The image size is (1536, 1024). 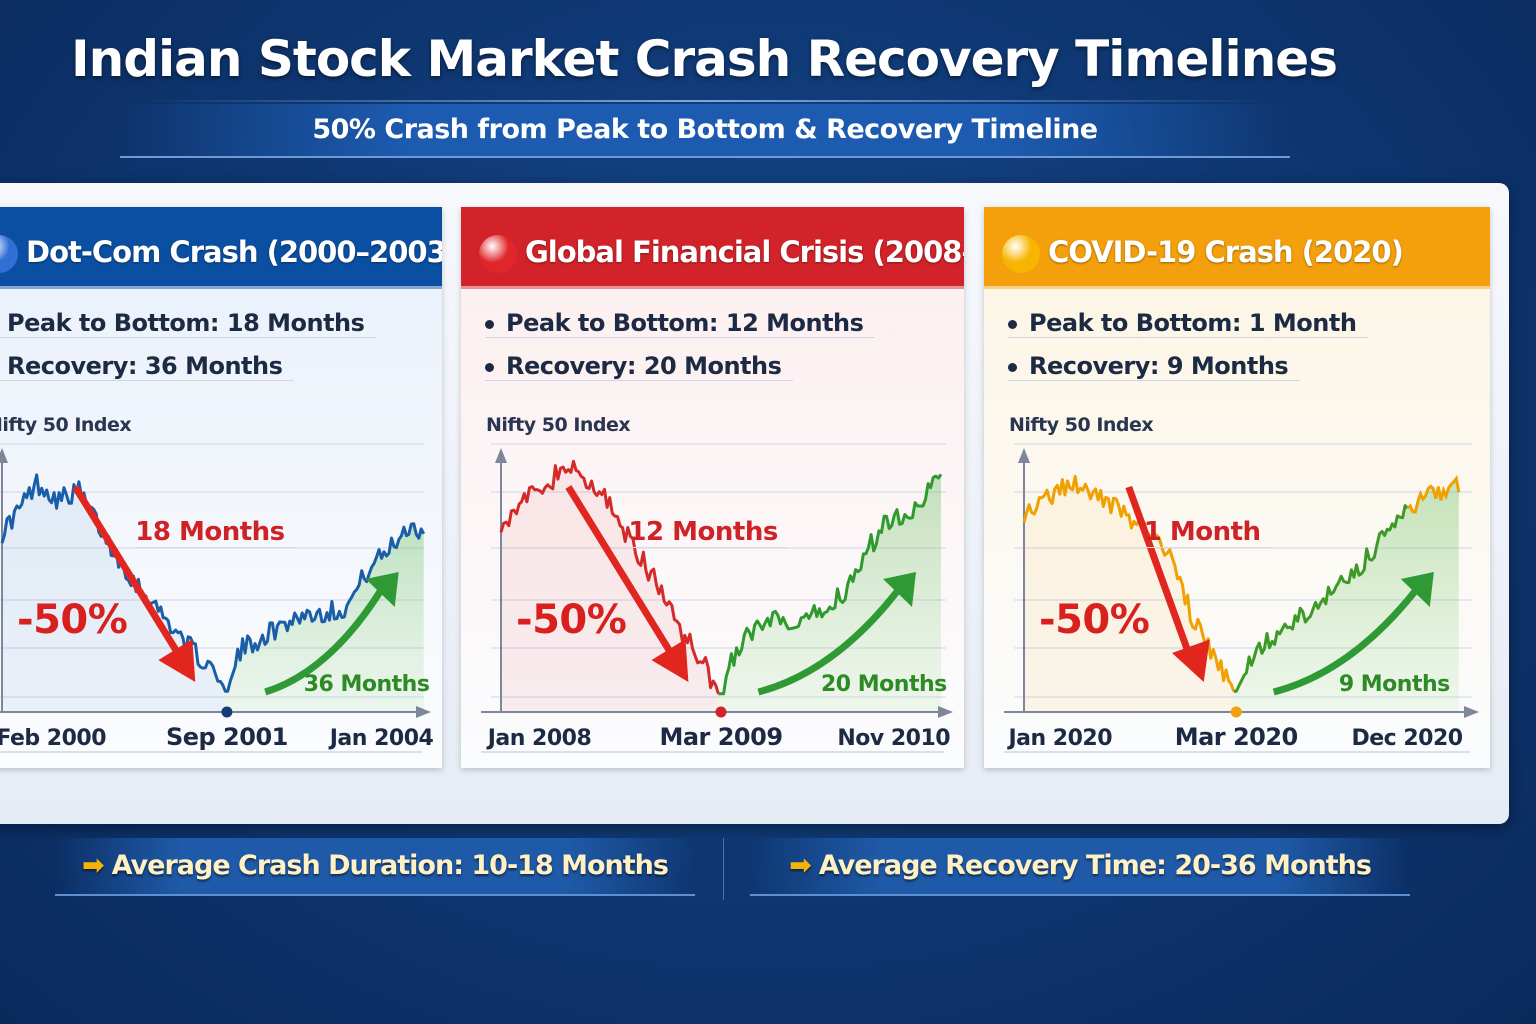 What do you see at coordinates (1159, 366) in the screenshot?
I see `stat-text: Recovery: 9 Months` at bounding box center [1159, 366].